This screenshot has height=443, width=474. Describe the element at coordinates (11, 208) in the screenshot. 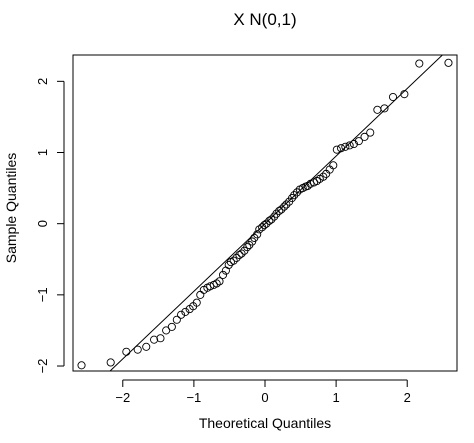

I see `y-axis-label: Sample Quantiles` at that location.